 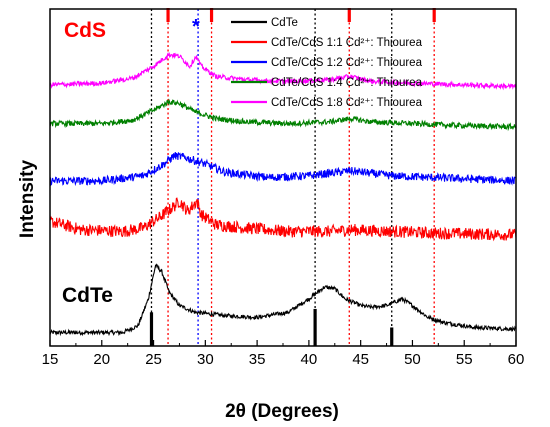 I want to click on legend-label-1: CdTe/CdS 1:1 Cd²⁺: Thiourea, so click(x=347, y=43).